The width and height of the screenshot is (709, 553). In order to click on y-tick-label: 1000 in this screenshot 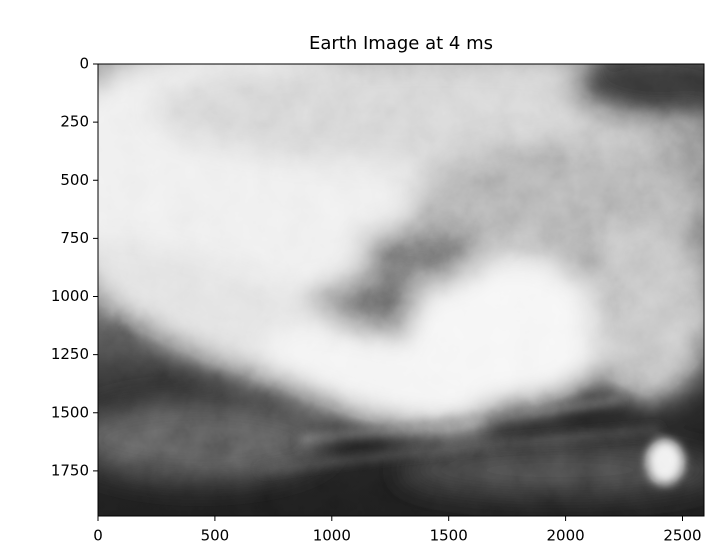, I will do `click(70, 296)`.